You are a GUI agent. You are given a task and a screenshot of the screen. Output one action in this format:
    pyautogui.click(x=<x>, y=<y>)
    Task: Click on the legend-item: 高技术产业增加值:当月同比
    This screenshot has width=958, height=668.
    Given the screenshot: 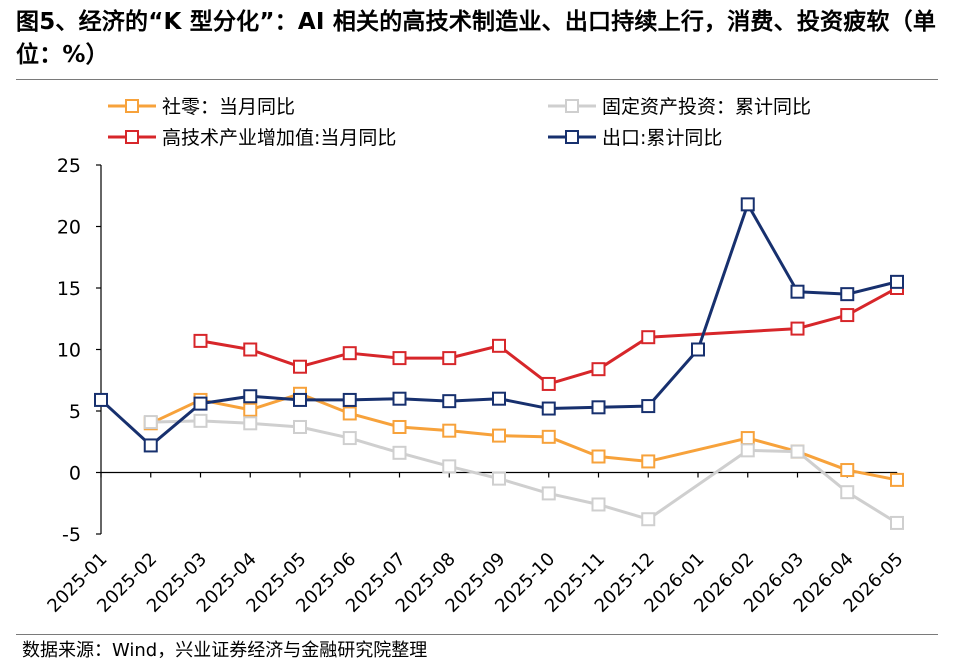 What is the action you would take?
    pyautogui.click(x=252, y=138)
    